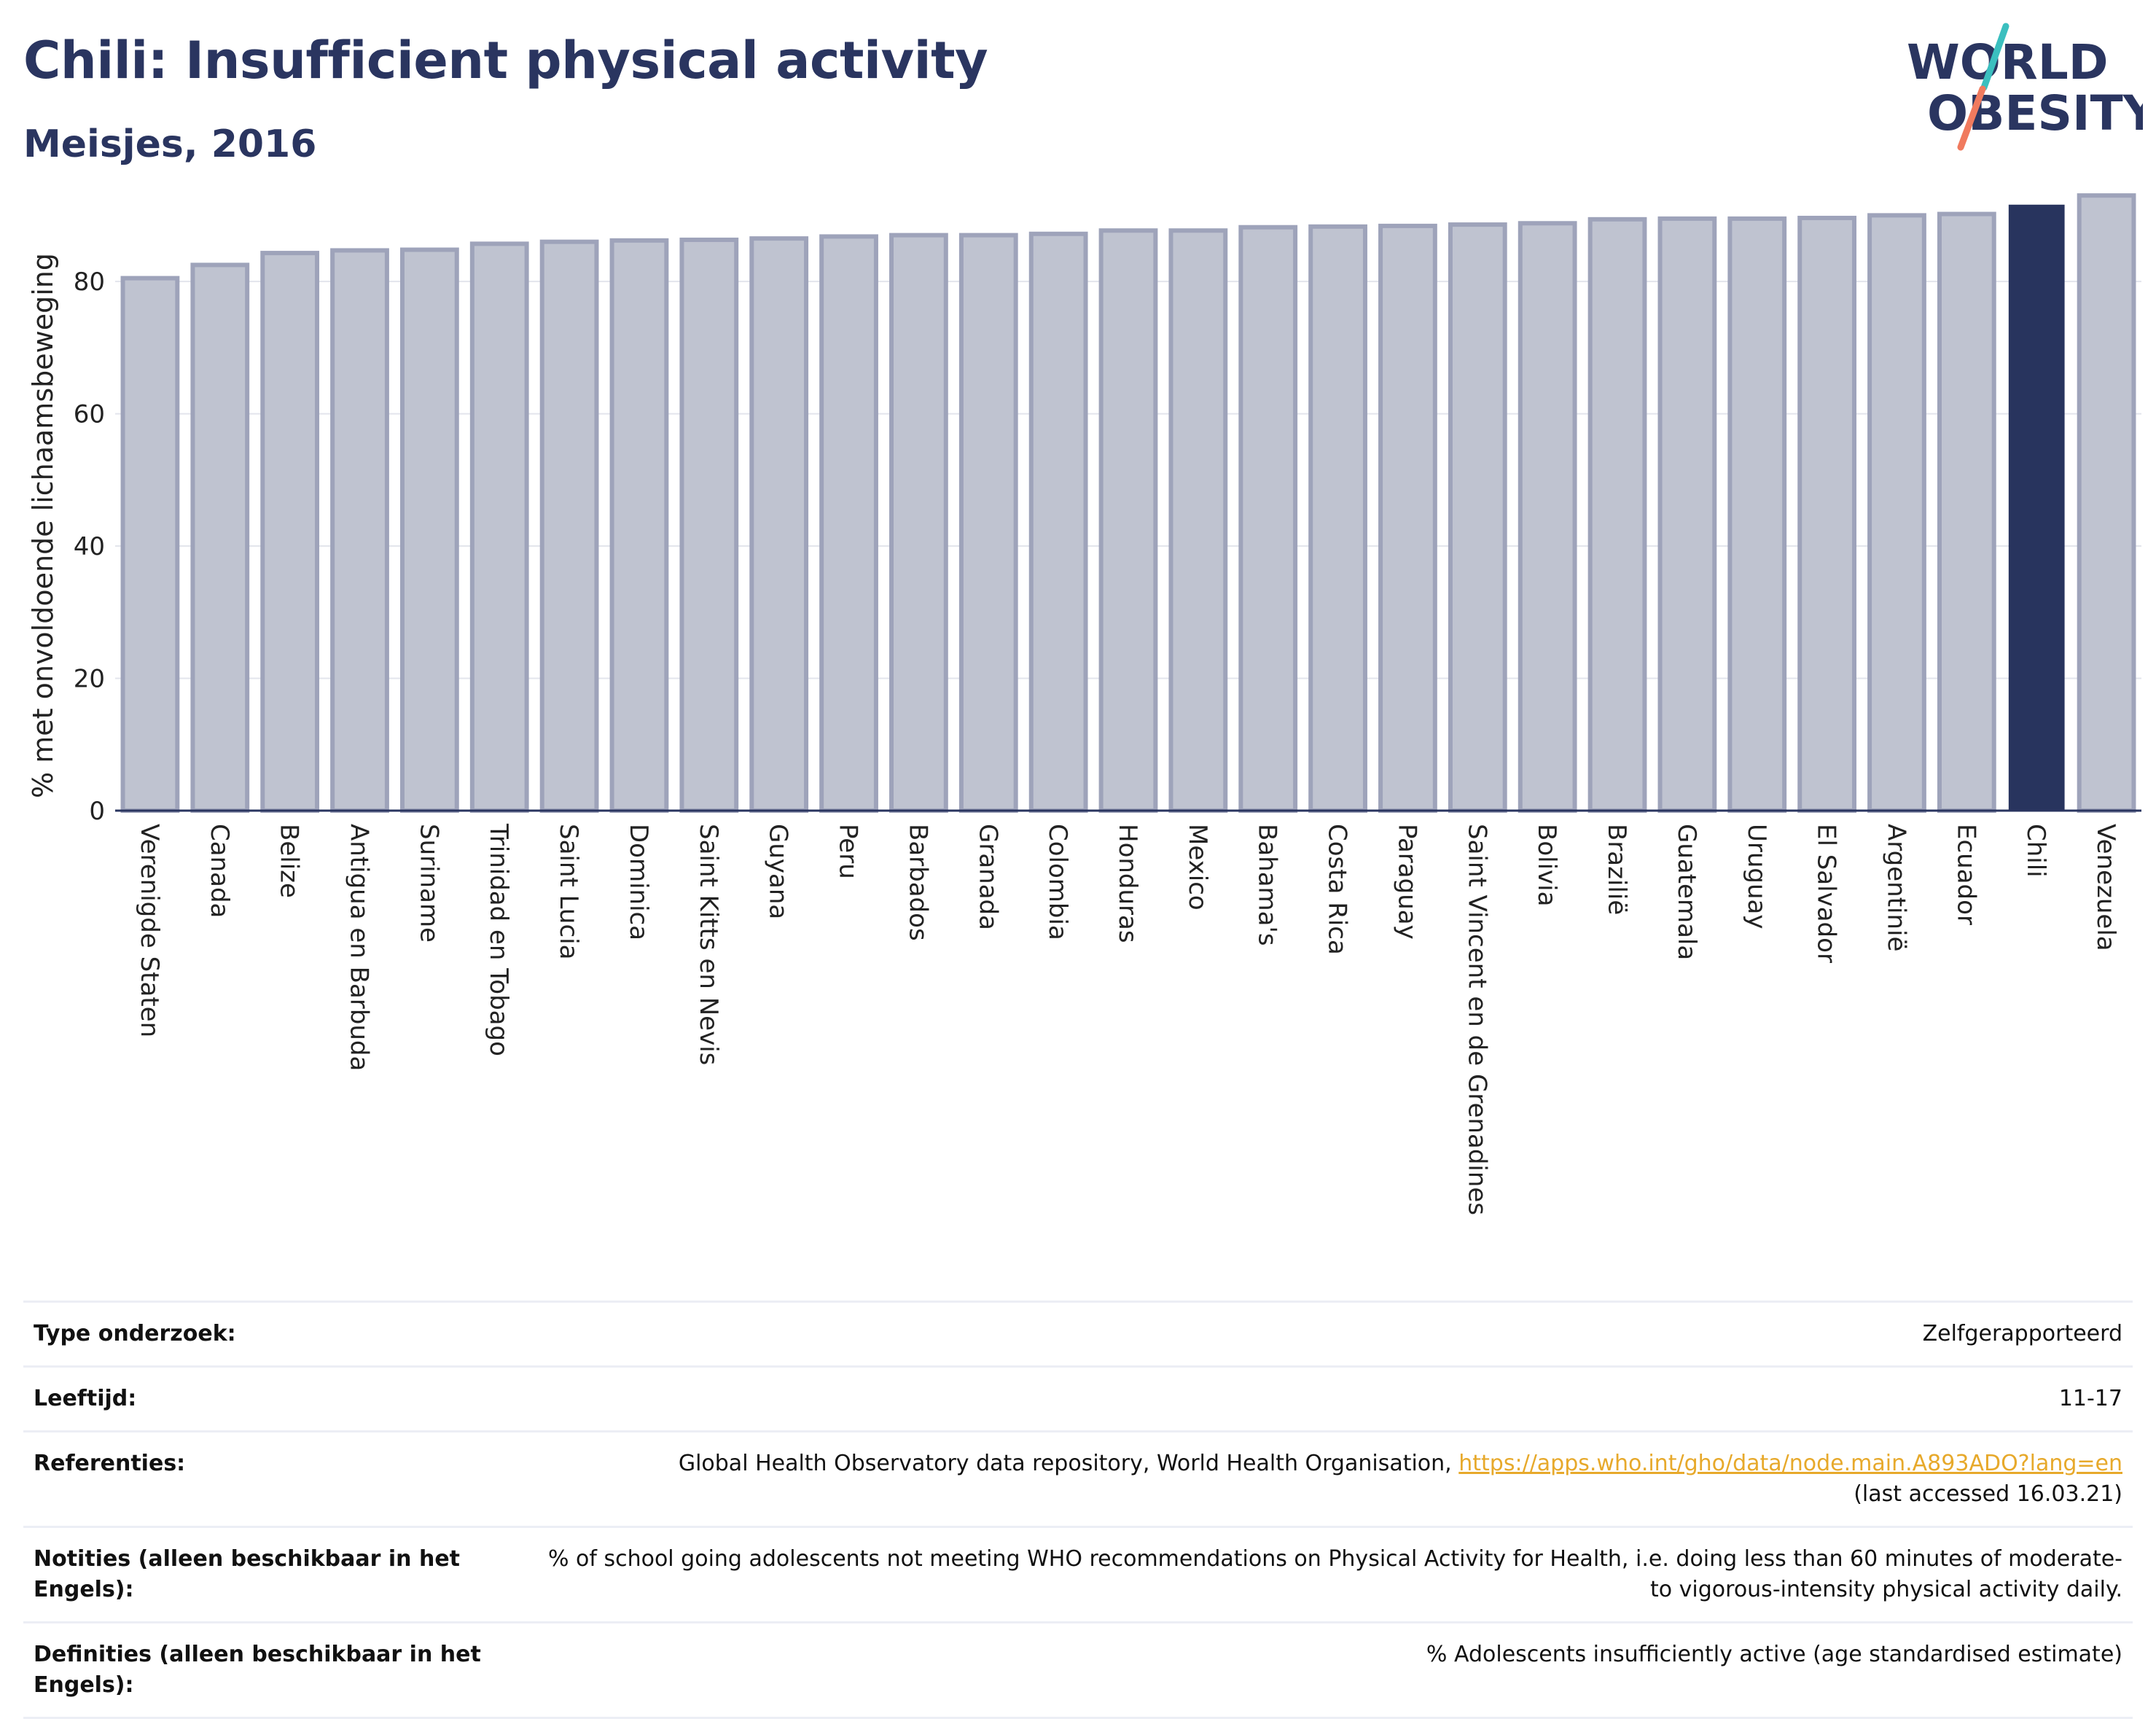 This screenshot has width=2156, height=1735. I want to click on world-obesity-logo: WORLD OBESITY, so click(2025, 87).